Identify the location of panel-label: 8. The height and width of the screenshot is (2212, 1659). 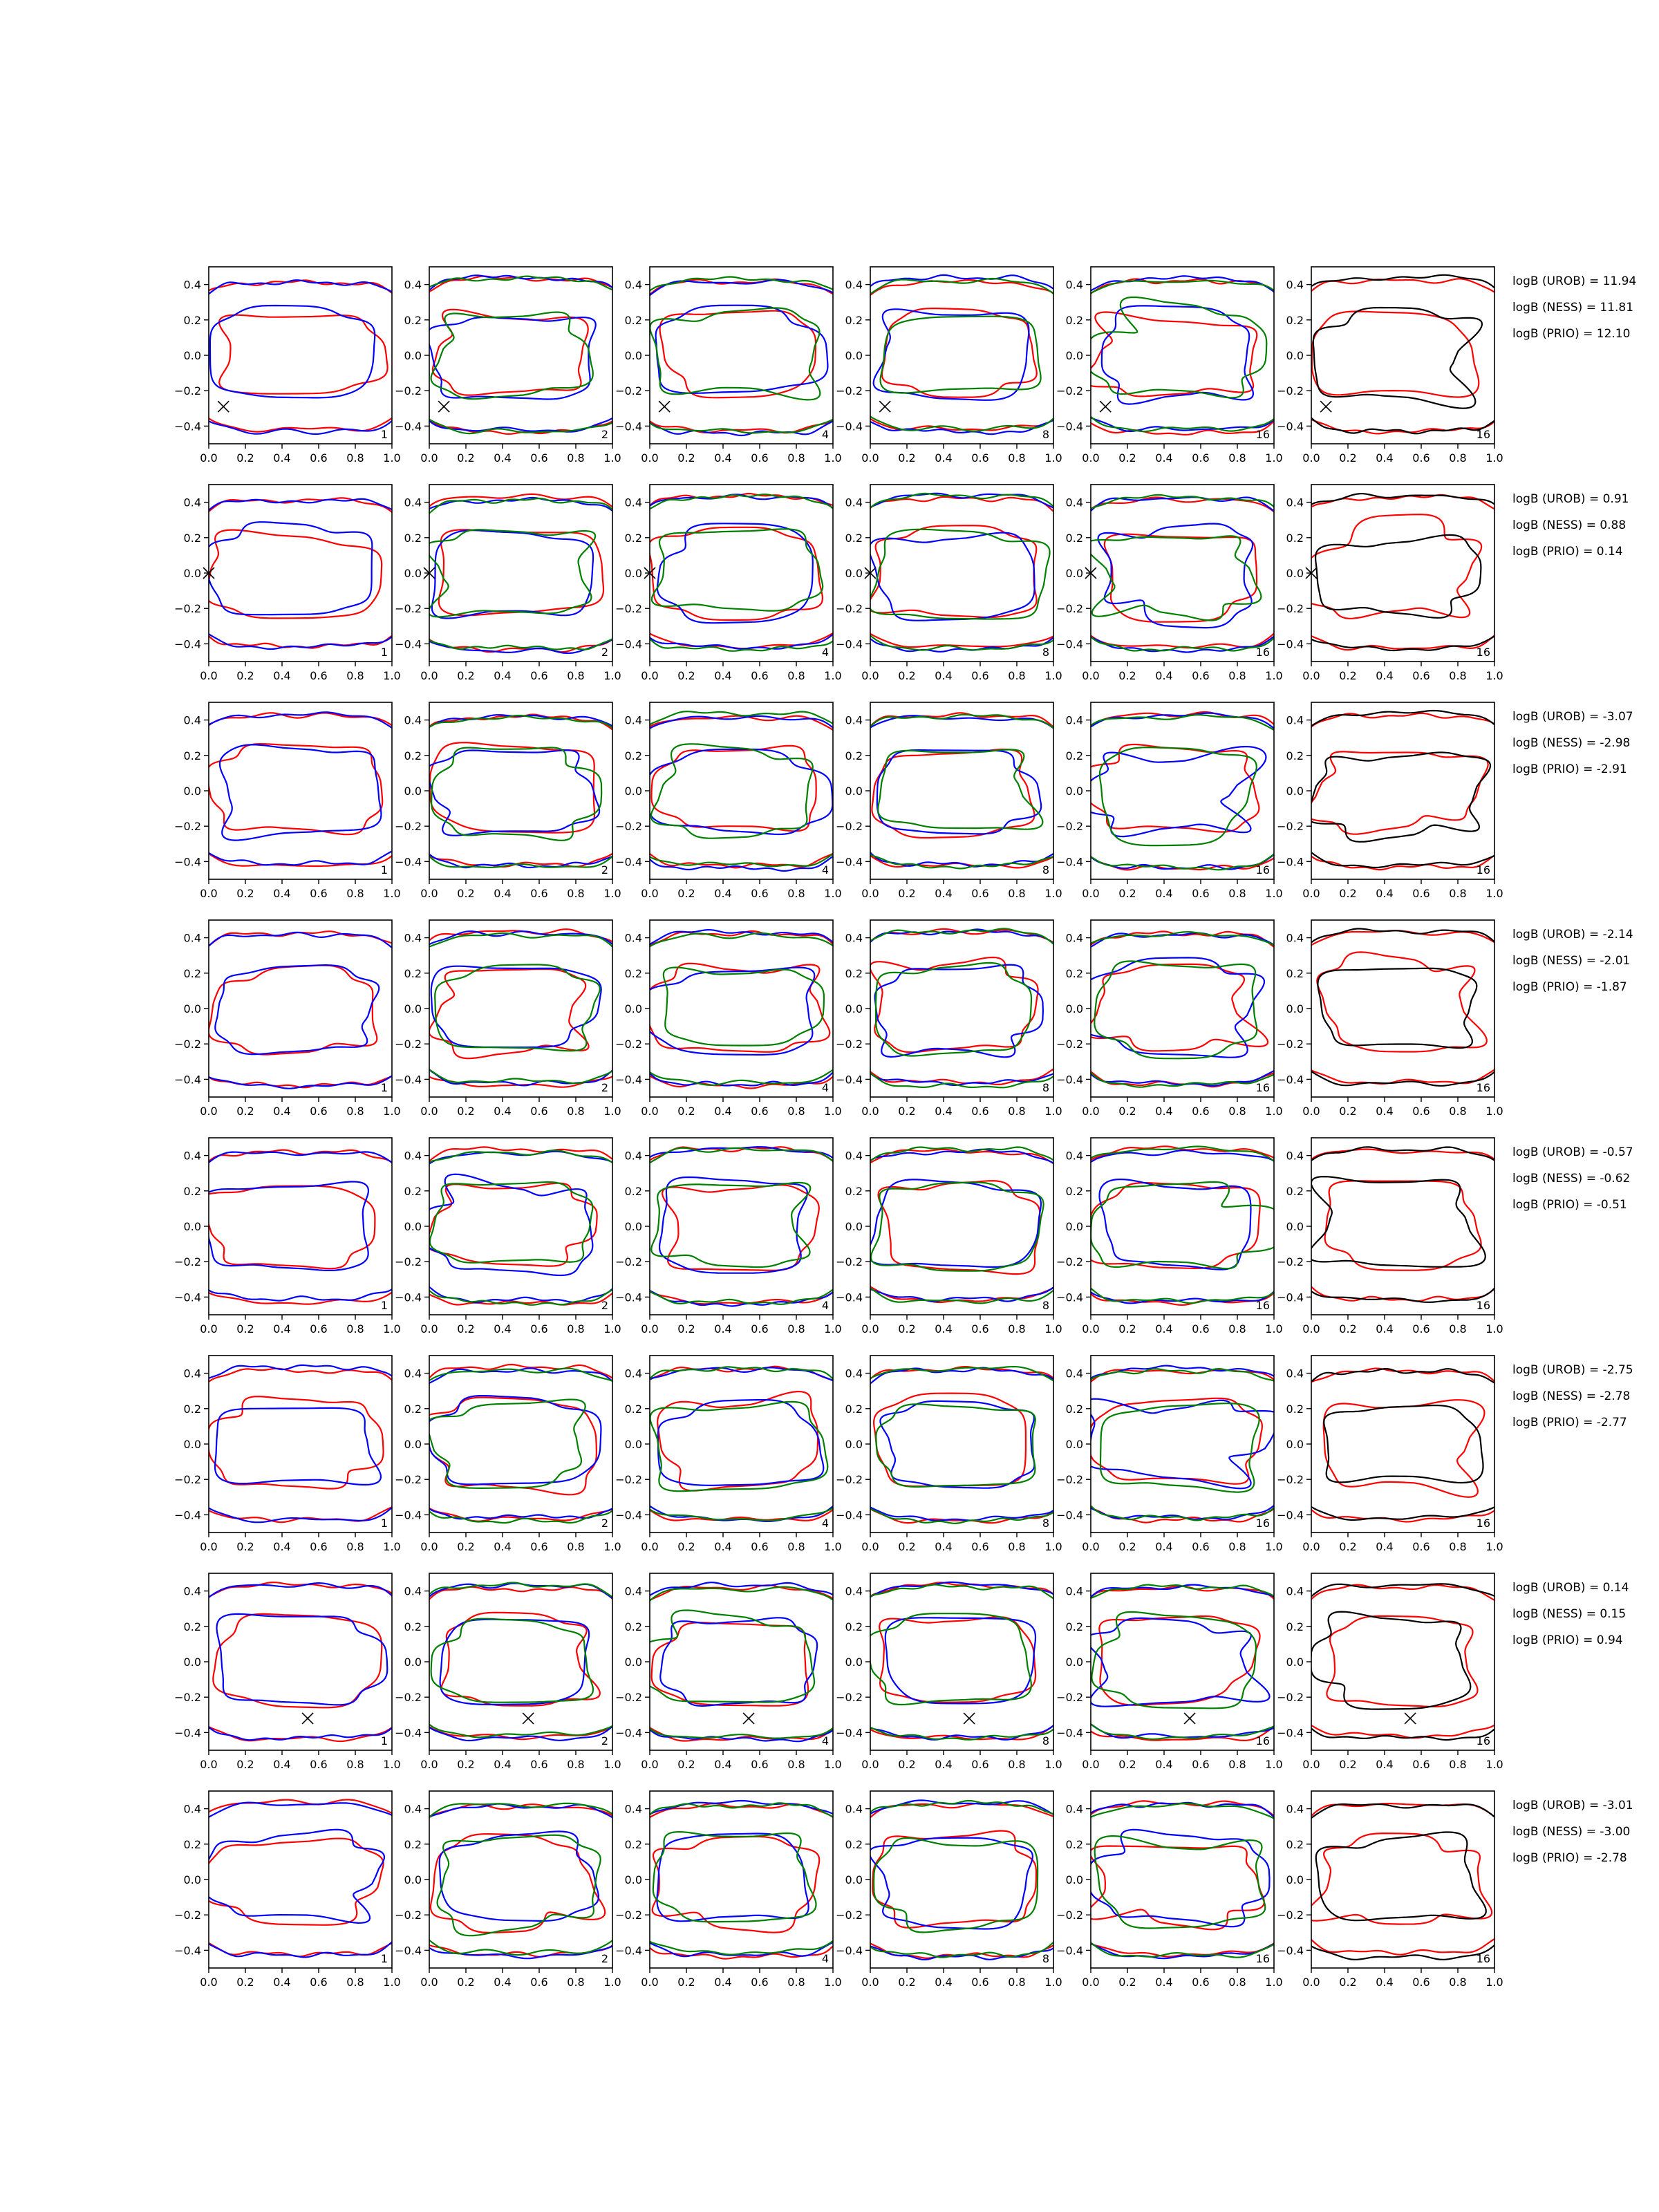
(1045, 434).